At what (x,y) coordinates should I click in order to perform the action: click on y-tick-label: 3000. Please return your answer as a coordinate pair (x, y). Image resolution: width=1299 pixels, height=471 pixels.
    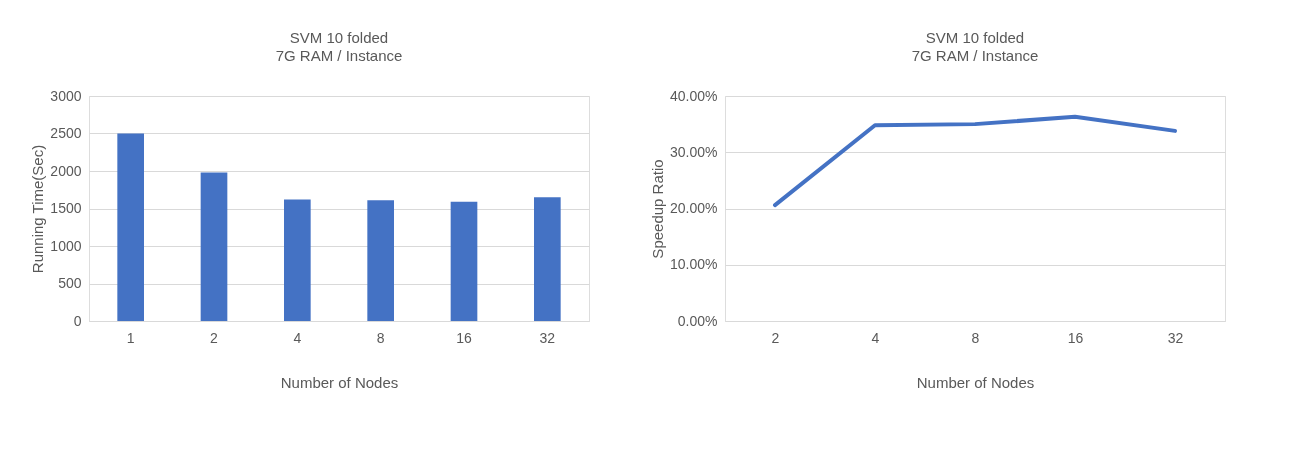
    Looking at the image, I should click on (66, 95).